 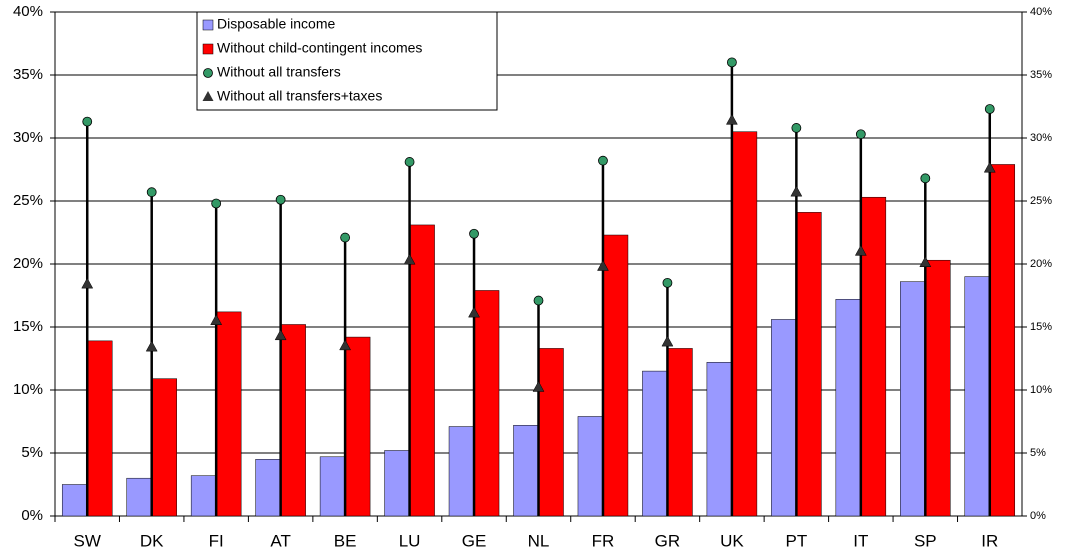 I want to click on y-tick-label: 5%, so click(x=32, y=452).